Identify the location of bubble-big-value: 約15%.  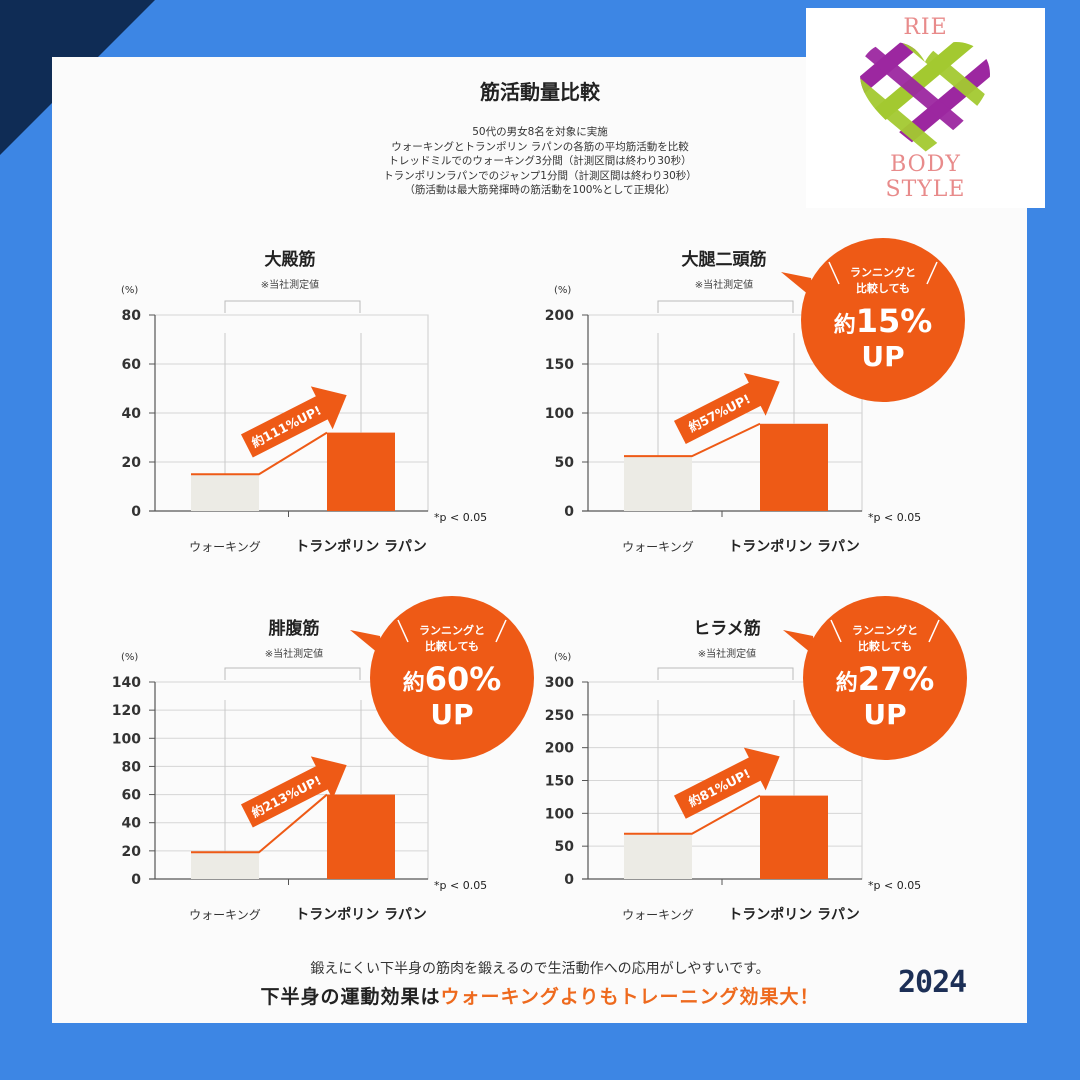
(883, 321).